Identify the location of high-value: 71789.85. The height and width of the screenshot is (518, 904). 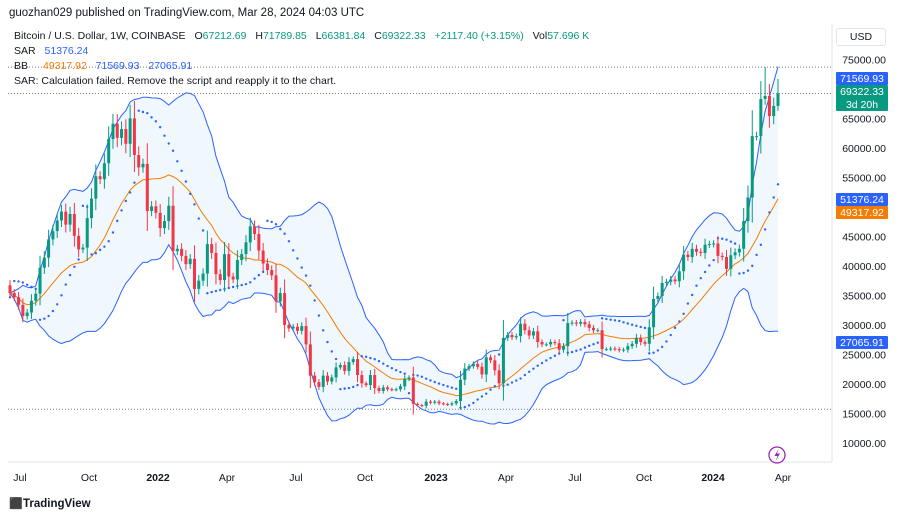
(284, 36).